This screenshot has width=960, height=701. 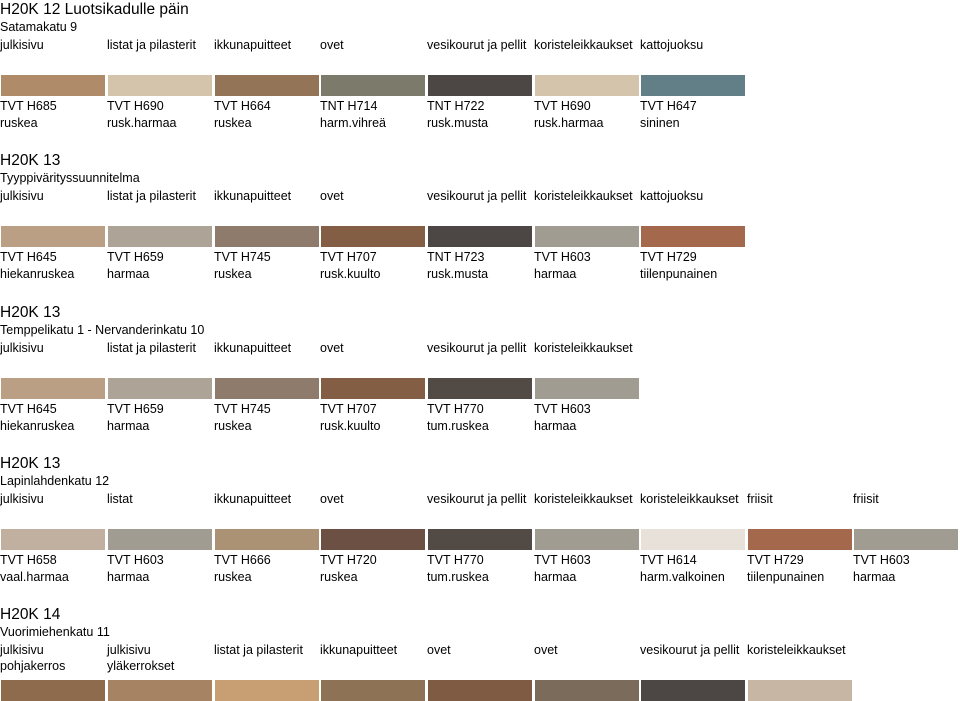 What do you see at coordinates (135, 257) in the screenshot?
I see `color-code: TVT H659` at bounding box center [135, 257].